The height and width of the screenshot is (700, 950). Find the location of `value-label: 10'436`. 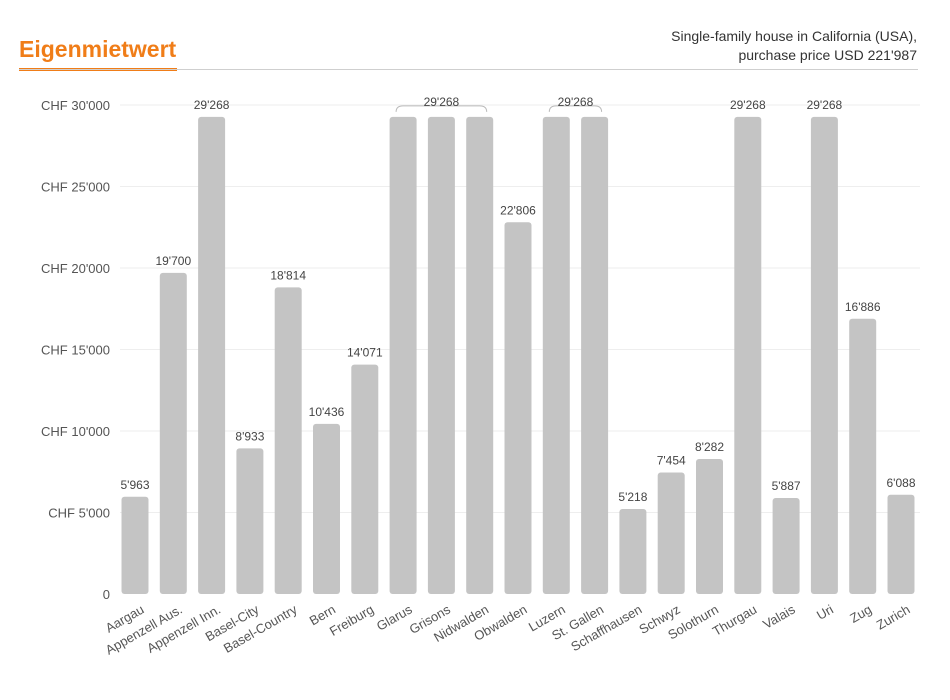

value-label: 10'436 is located at coordinates (327, 412).